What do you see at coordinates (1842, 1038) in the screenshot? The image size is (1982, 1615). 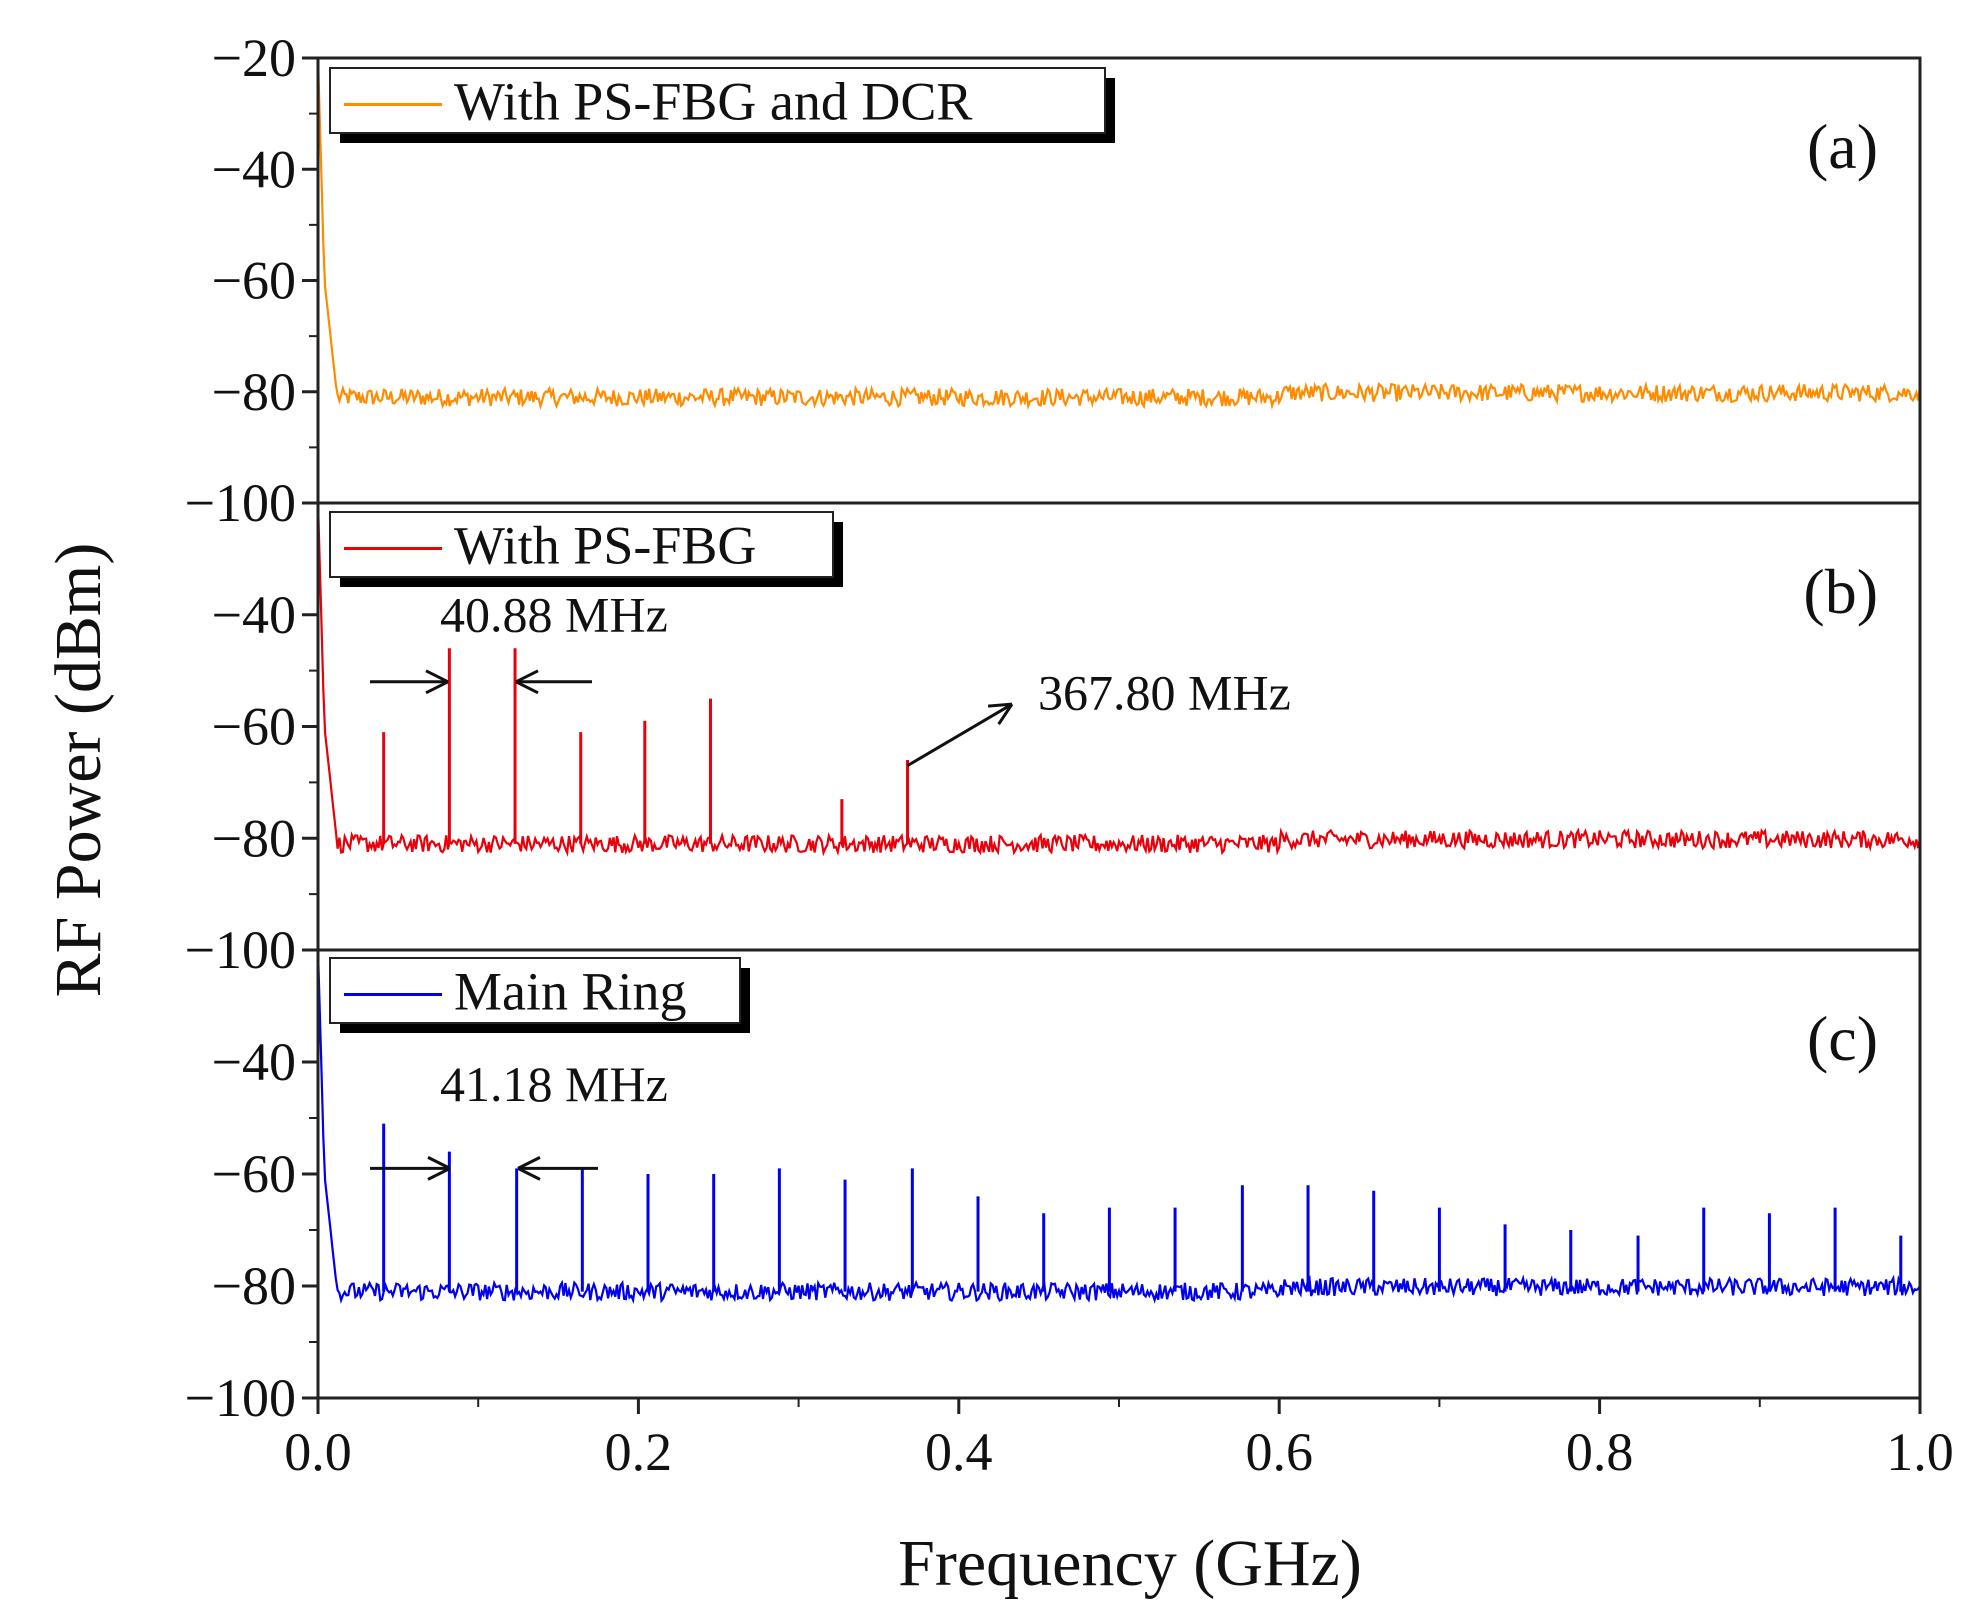 I see `panel-tag: (c)` at bounding box center [1842, 1038].